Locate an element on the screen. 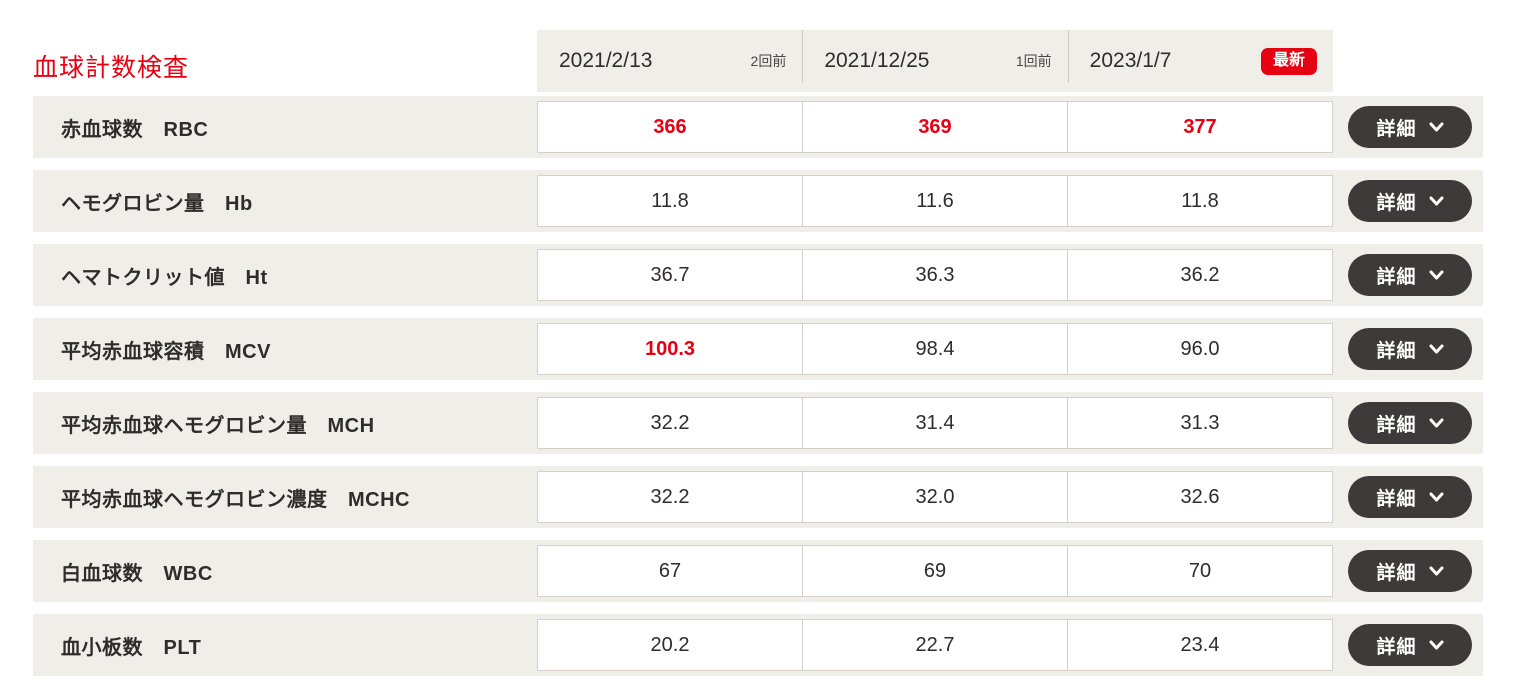  row-values: 20.2 22.7 23.4 is located at coordinates (935, 645).